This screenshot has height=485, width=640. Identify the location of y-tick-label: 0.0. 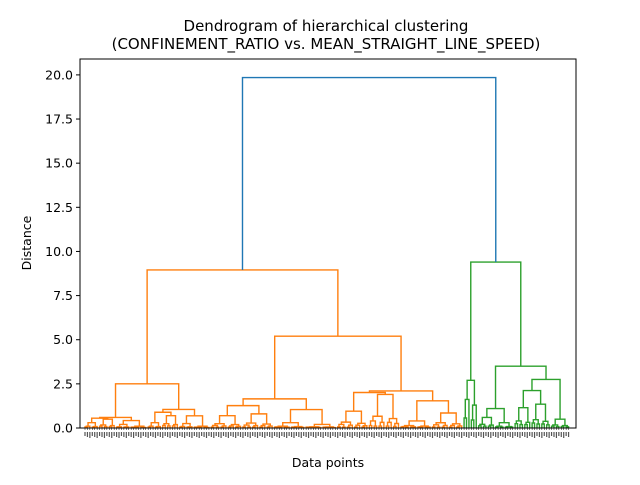
(63, 428).